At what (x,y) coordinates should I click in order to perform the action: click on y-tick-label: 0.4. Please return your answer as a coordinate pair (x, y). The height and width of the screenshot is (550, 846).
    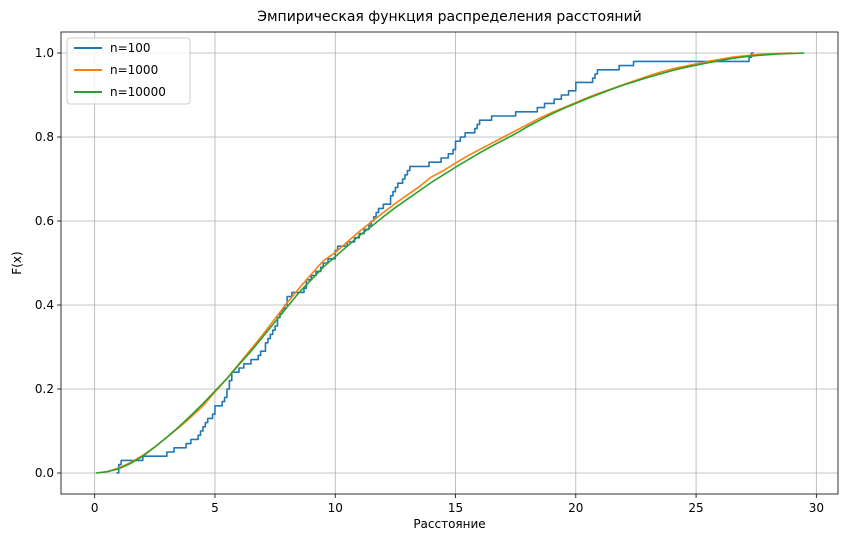
    Looking at the image, I should click on (44, 305).